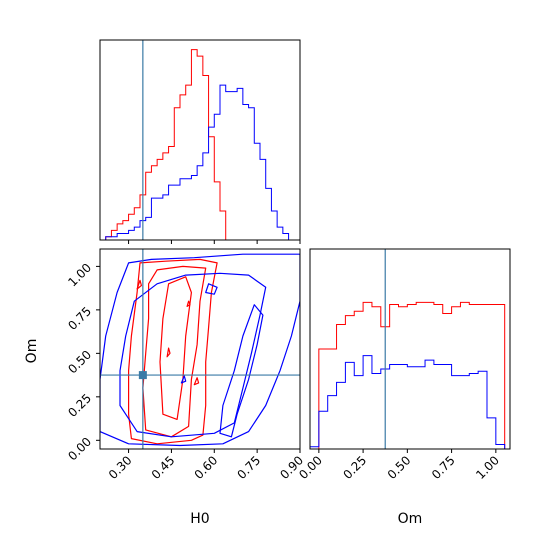 The height and width of the screenshot is (550, 550). What do you see at coordinates (206, 467) in the screenshot?
I see `x-tick-label-3: 0.60` at bounding box center [206, 467].